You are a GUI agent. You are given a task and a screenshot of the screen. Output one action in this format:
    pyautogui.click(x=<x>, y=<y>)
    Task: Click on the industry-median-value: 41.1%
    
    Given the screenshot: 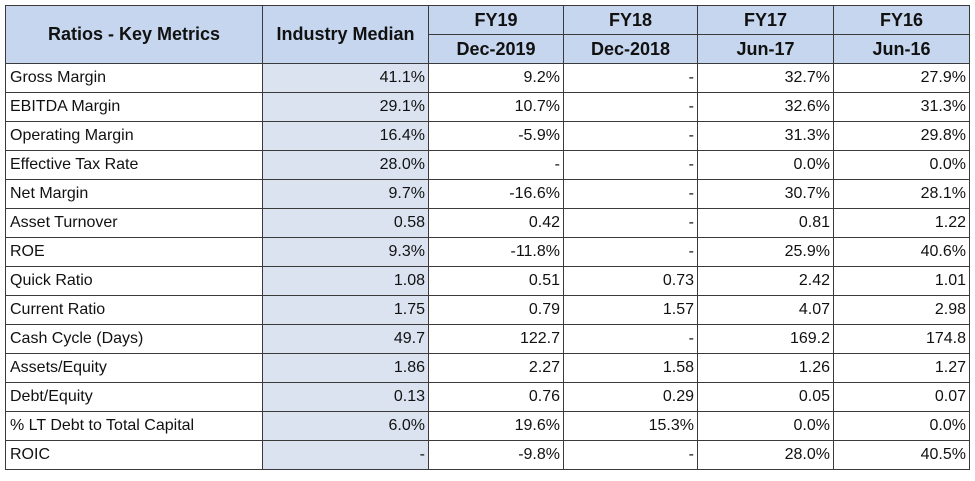 What is the action you would take?
    pyautogui.click(x=345, y=78)
    